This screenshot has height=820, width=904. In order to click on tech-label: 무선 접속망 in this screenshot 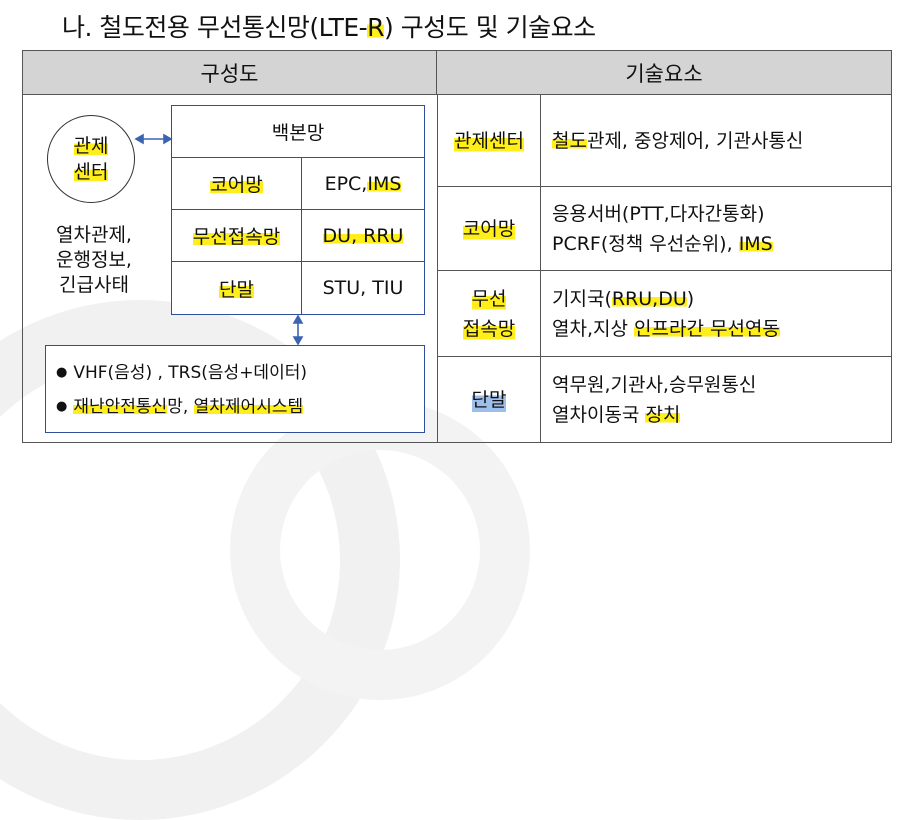, I will do `click(489, 313)`.